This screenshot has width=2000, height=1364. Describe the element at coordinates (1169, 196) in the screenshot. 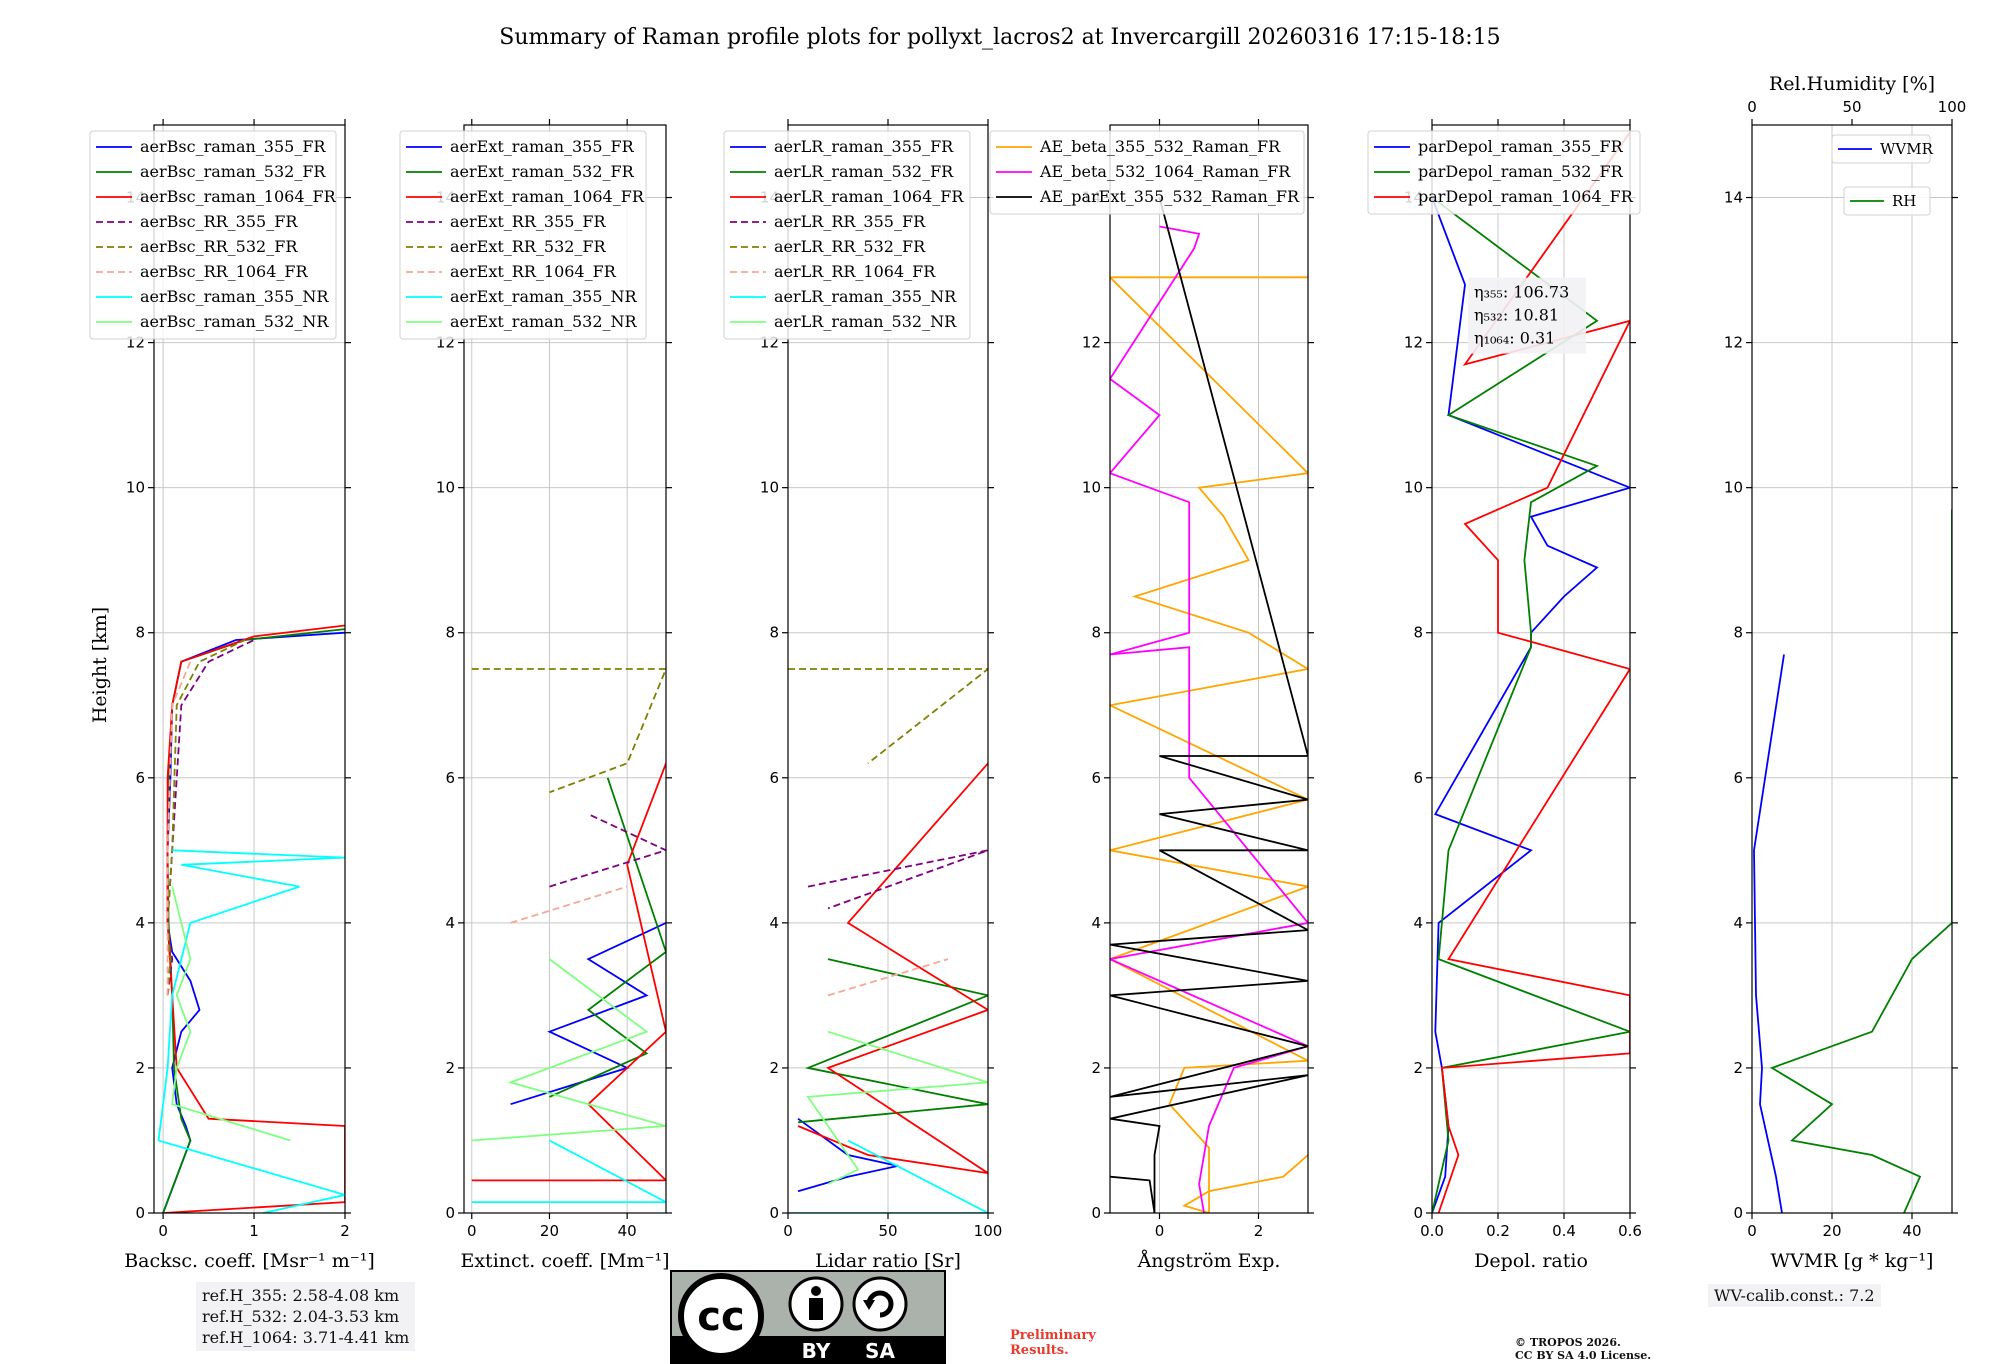

I see `legend-label-ae-2: AE_parExt_355_532_Raman_FR` at that location.